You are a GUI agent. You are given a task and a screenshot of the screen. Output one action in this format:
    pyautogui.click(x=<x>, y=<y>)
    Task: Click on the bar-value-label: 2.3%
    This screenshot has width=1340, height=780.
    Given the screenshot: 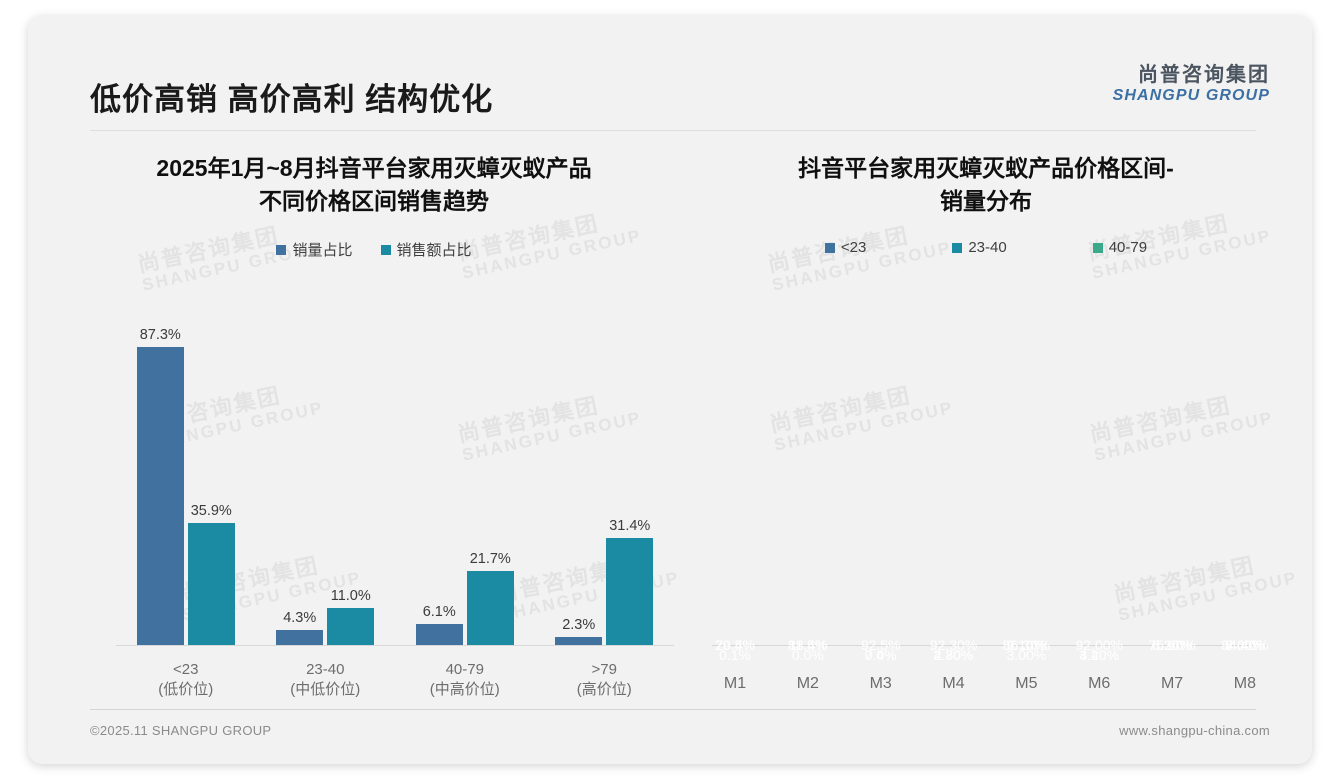 What is the action you would take?
    pyautogui.click(x=579, y=625)
    